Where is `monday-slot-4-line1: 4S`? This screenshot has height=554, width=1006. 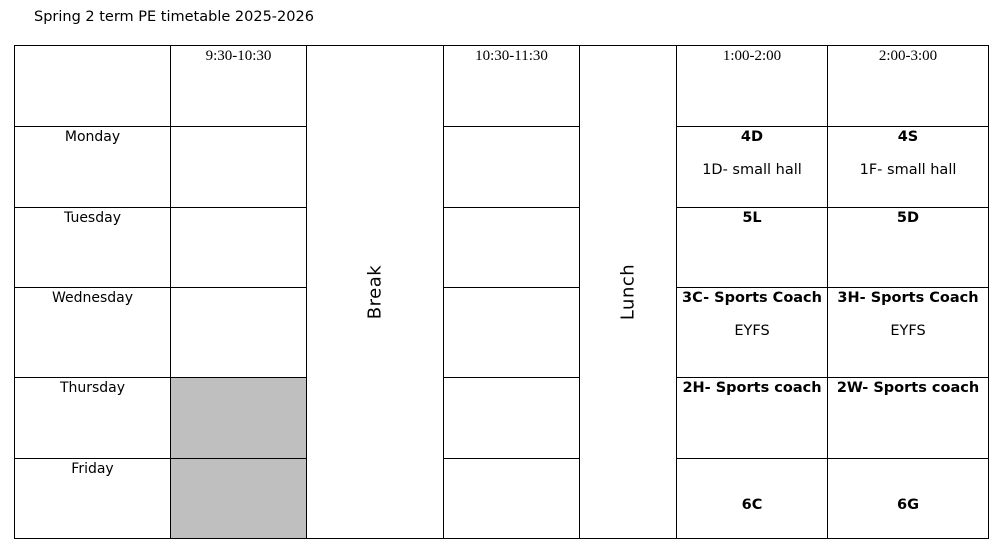 monday-slot-4-line1: 4S is located at coordinates (908, 137).